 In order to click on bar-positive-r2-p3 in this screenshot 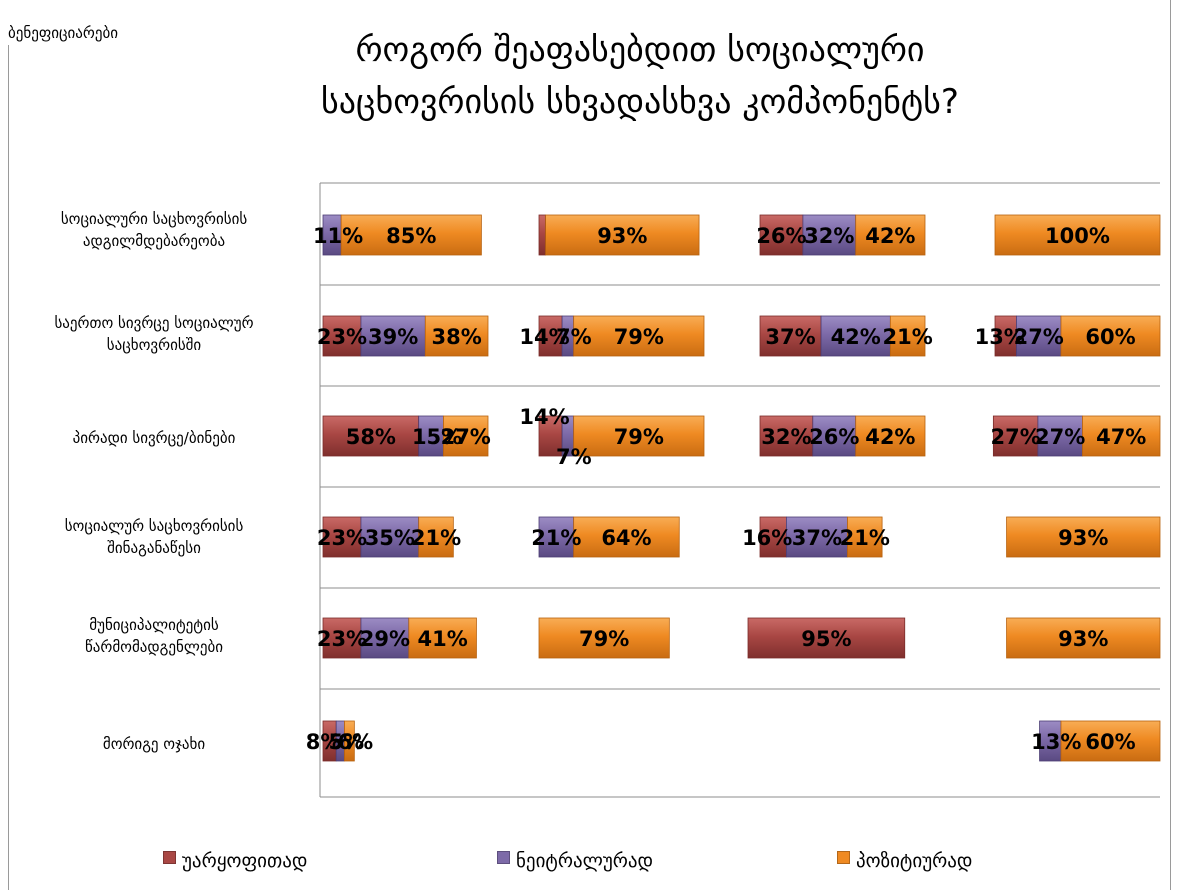, I will do `click(1121, 436)`.